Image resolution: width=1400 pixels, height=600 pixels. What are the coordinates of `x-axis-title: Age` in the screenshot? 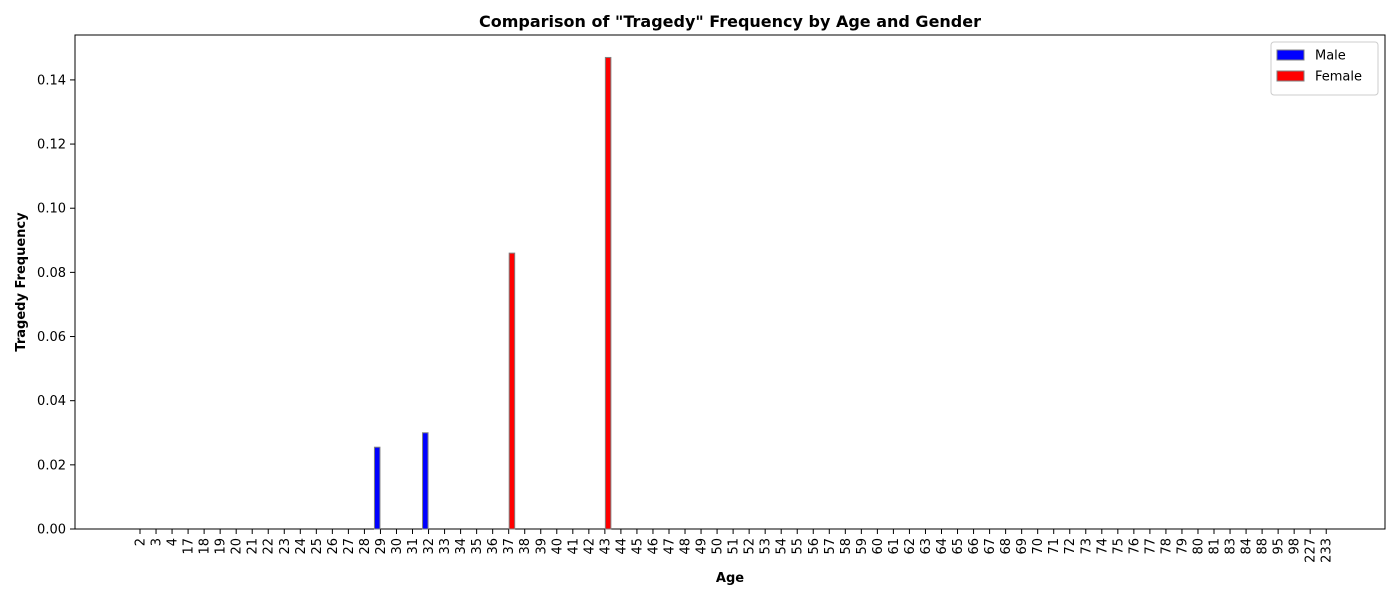 It's located at (730, 578).